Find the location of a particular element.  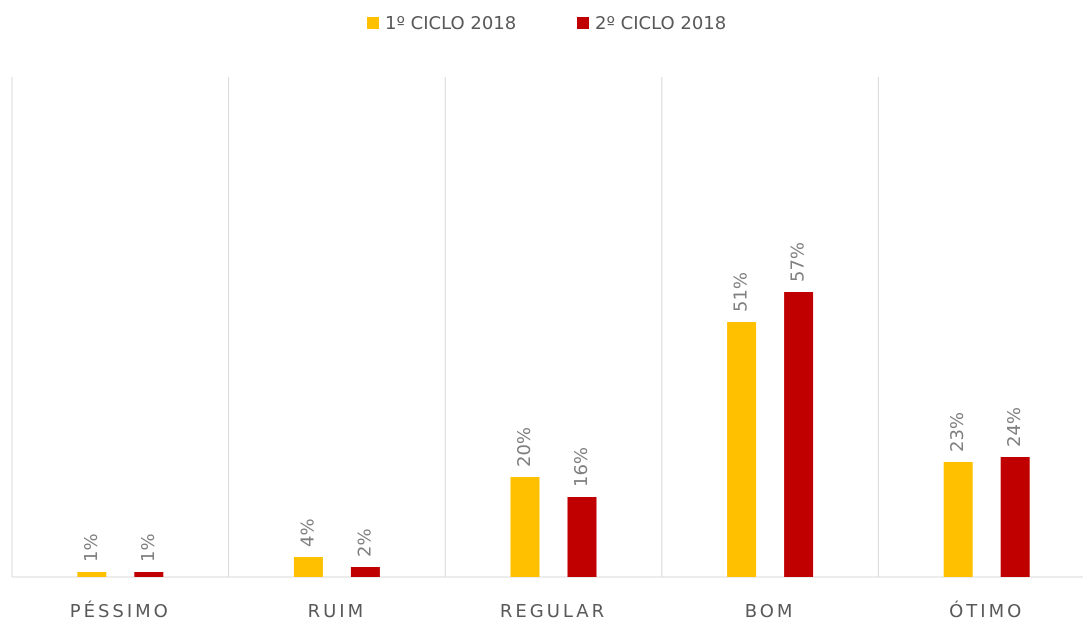

data-label: 20% is located at coordinates (524, 447).